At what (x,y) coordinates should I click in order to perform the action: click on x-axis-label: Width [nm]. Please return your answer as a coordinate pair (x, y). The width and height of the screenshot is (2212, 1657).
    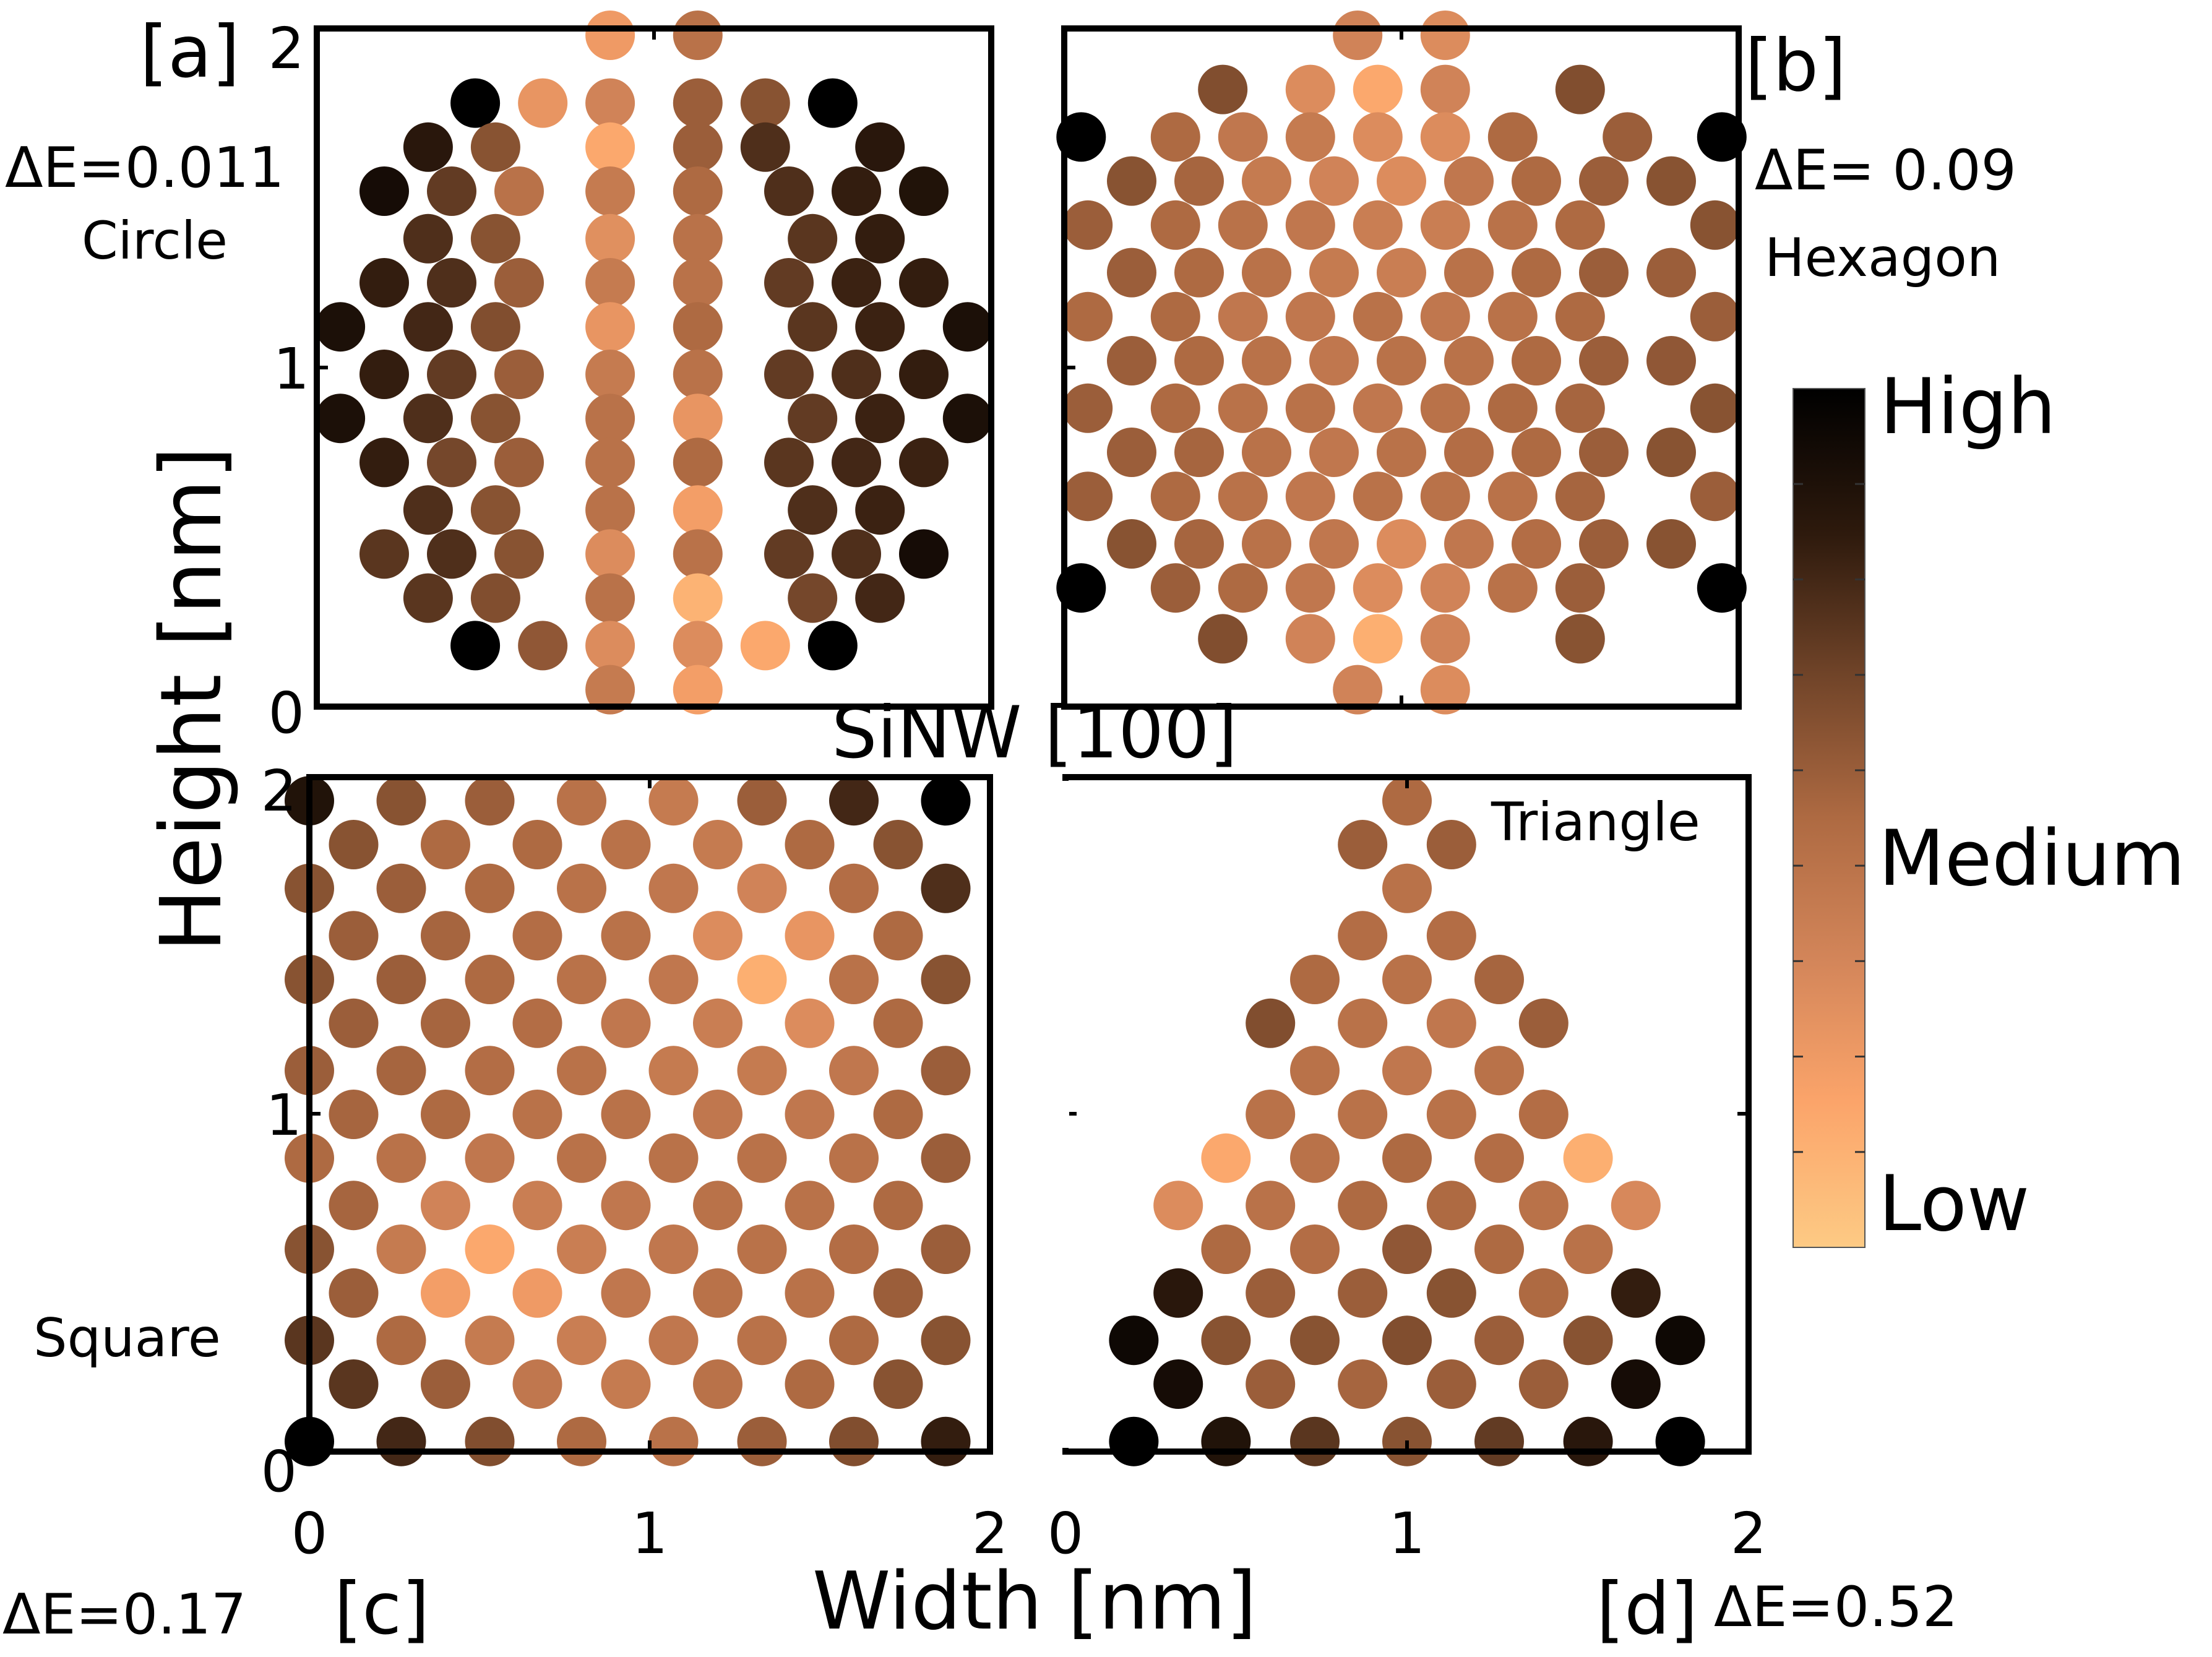
    Looking at the image, I should click on (1034, 1602).